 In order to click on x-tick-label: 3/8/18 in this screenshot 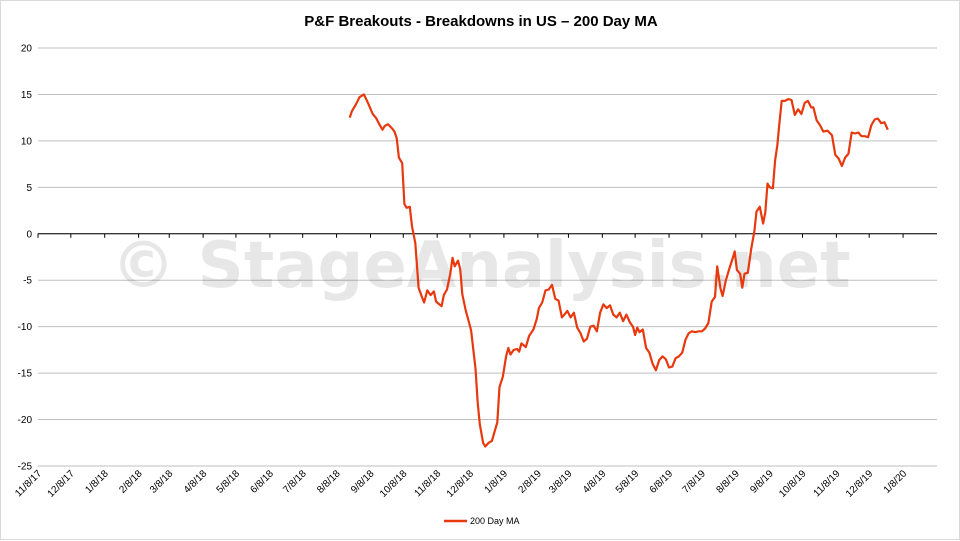, I will do `click(162, 482)`.